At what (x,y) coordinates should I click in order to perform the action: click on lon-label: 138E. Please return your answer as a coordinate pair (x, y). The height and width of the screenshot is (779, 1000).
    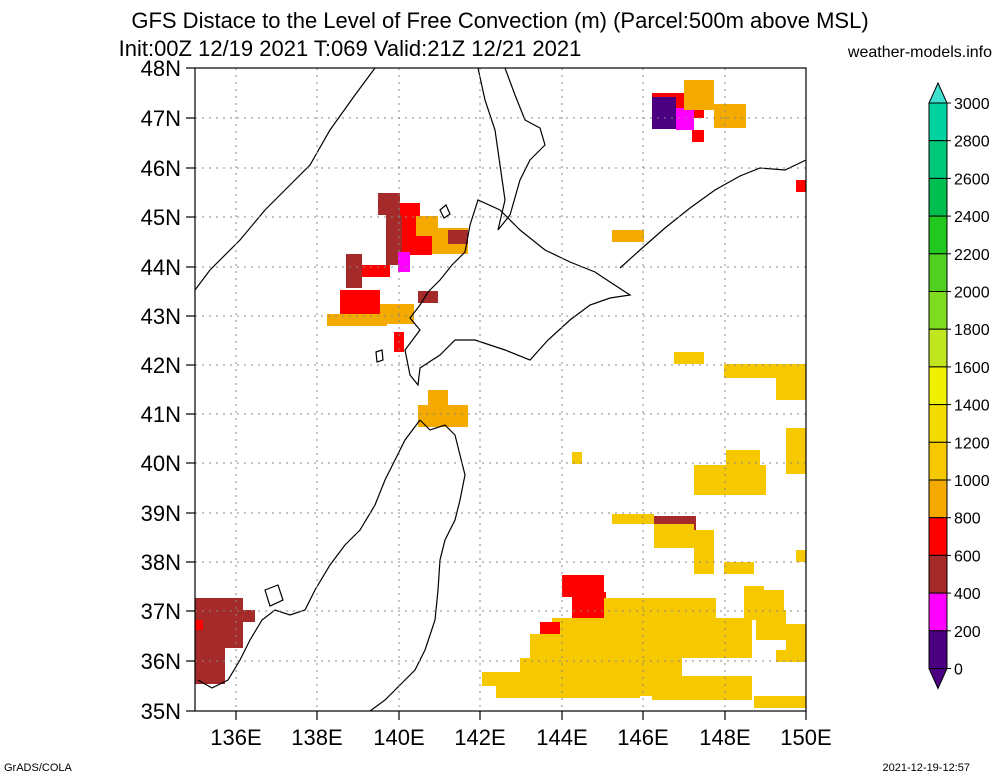
    Looking at the image, I should click on (316, 737).